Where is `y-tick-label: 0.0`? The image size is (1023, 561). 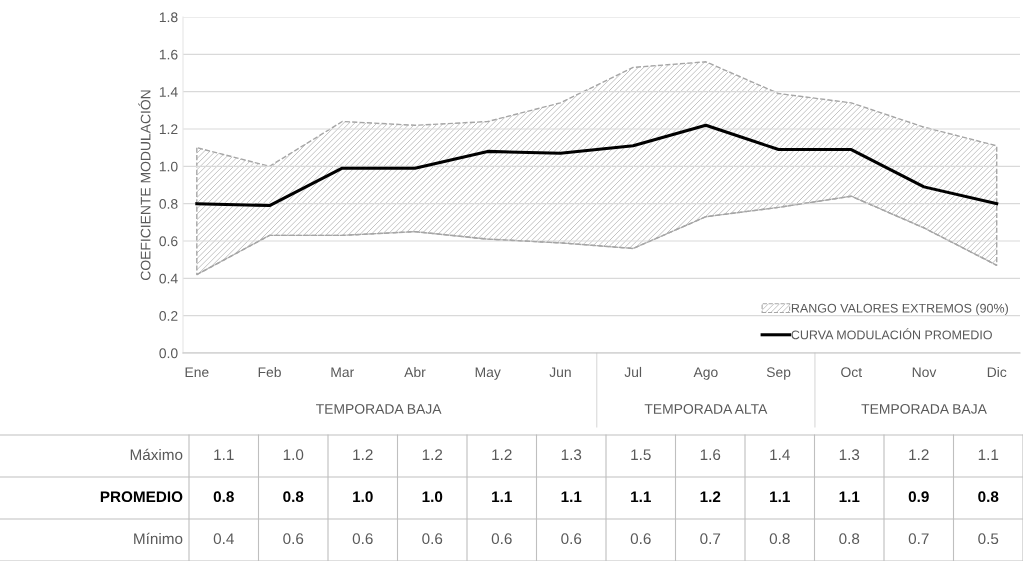
y-tick-label: 0.0 is located at coordinates (168, 353).